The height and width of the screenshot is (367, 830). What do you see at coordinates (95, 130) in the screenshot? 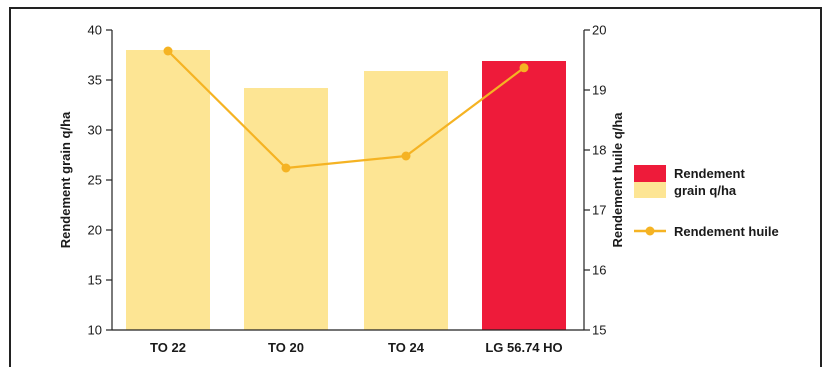
I see `y-tick-label: 30` at bounding box center [95, 130].